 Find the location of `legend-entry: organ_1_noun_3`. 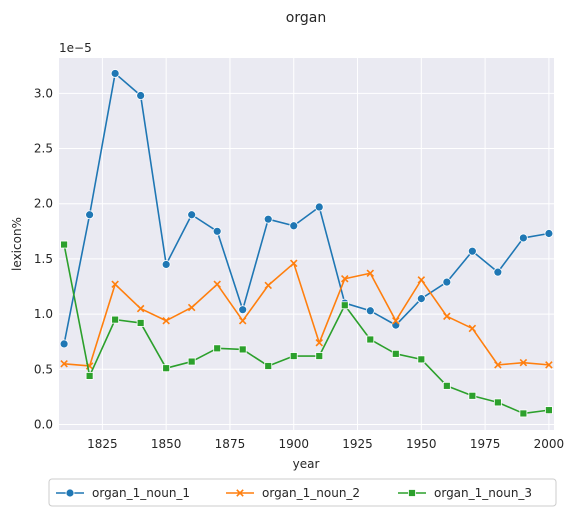

legend-entry: organ_1_noun_3 is located at coordinates (465, 493).